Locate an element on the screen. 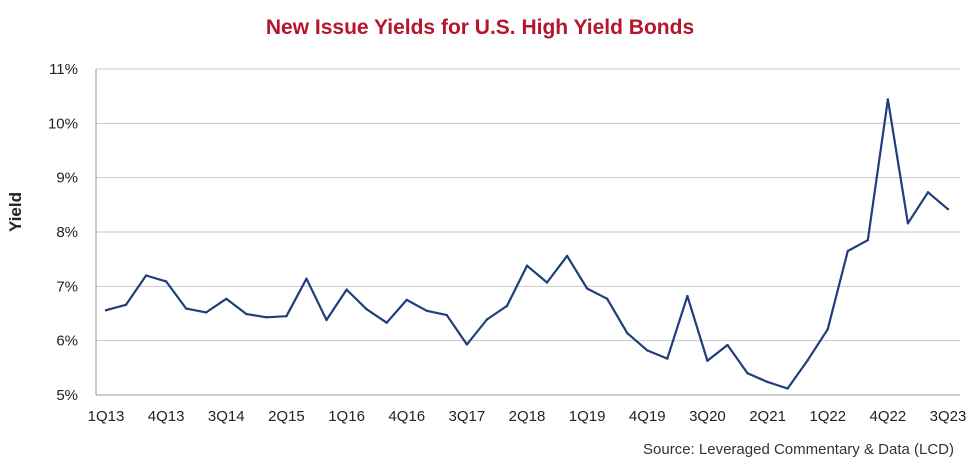  x-tick-label: 2Q15 is located at coordinates (286, 416).